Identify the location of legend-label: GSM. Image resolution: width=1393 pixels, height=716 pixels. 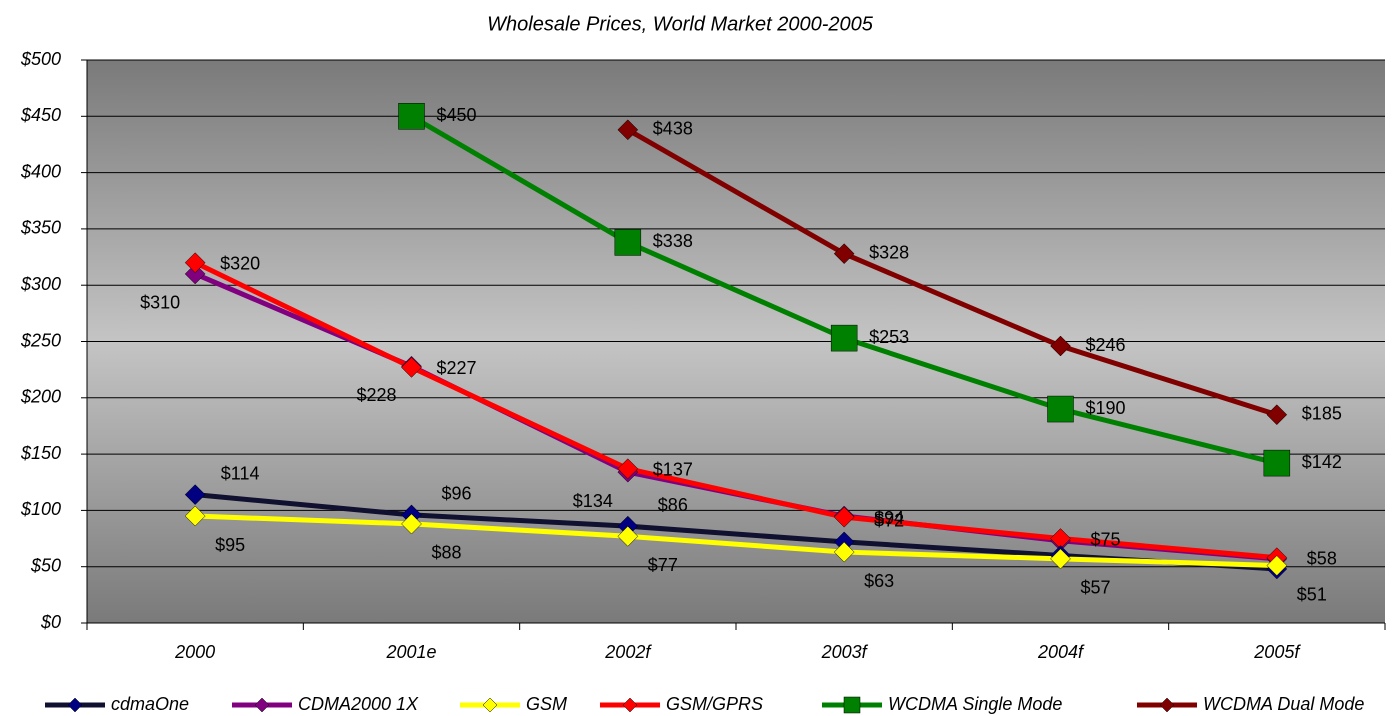
(546, 704).